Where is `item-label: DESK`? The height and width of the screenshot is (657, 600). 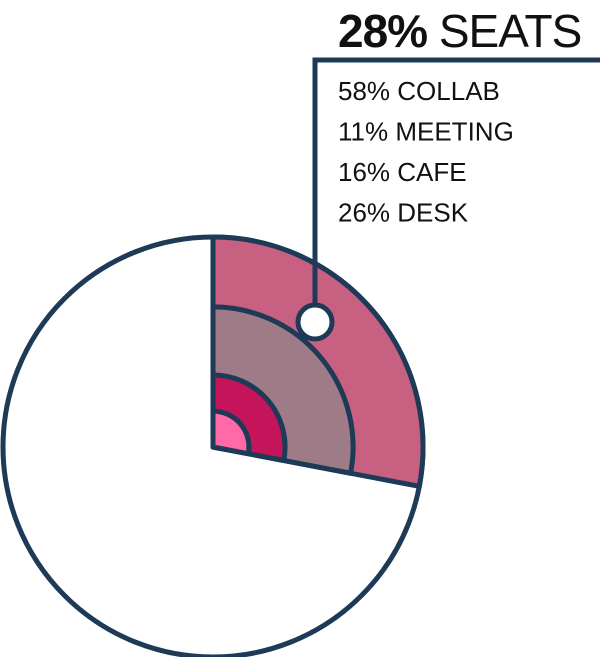 item-label: DESK is located at coordinates (432, 213).